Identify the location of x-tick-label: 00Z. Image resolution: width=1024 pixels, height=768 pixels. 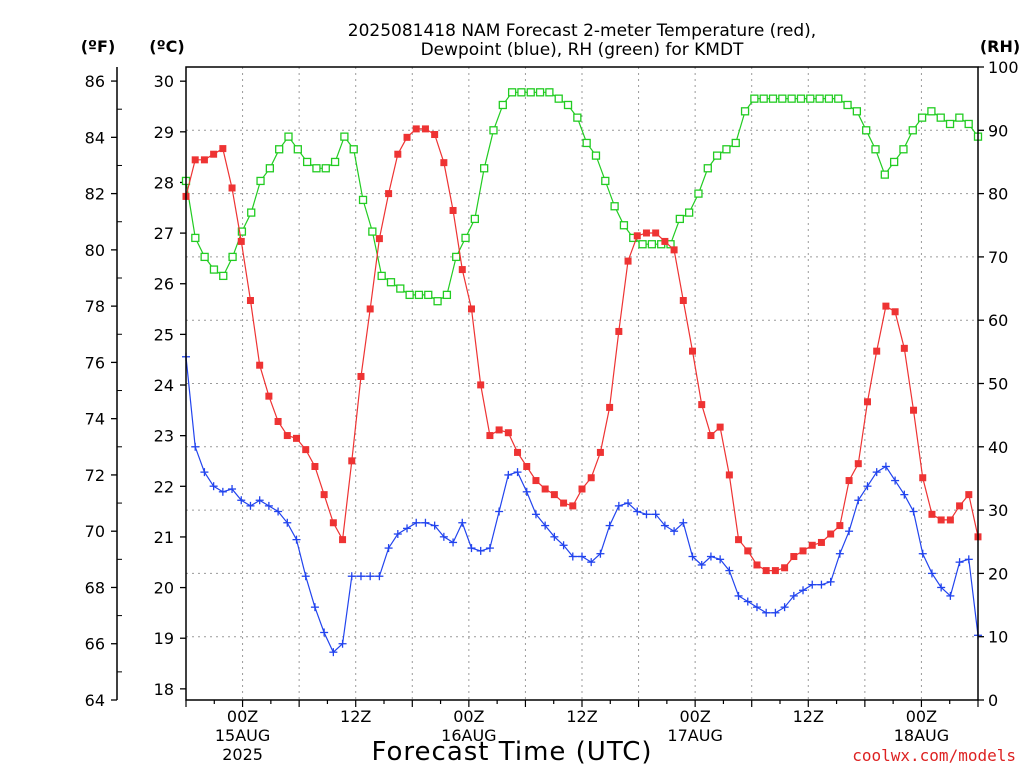
(242, 716).